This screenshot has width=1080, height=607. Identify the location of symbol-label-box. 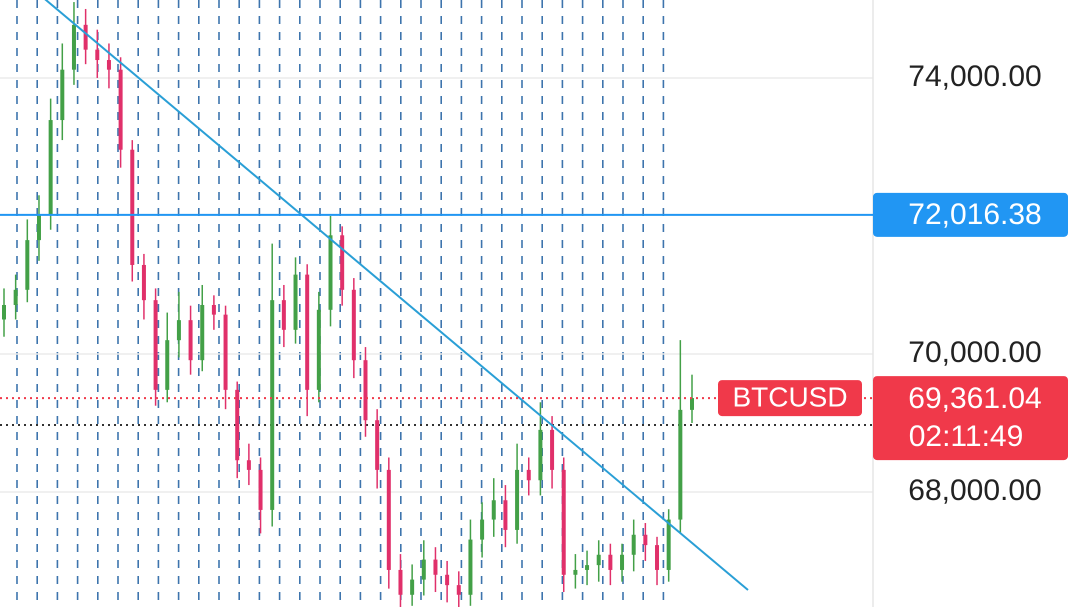
(790, 398).